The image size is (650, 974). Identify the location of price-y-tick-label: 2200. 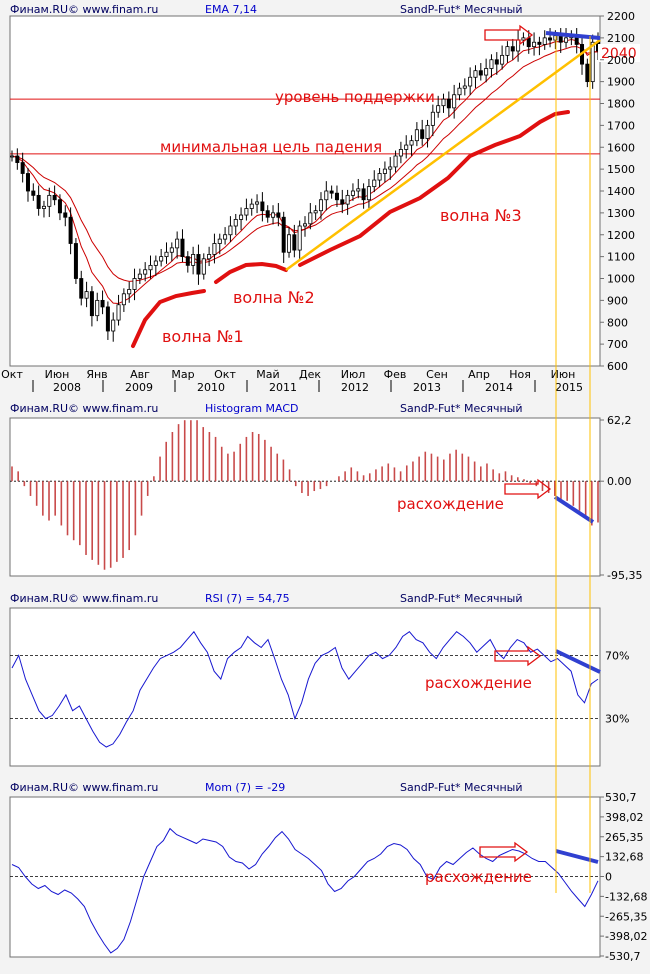
(621, 16).